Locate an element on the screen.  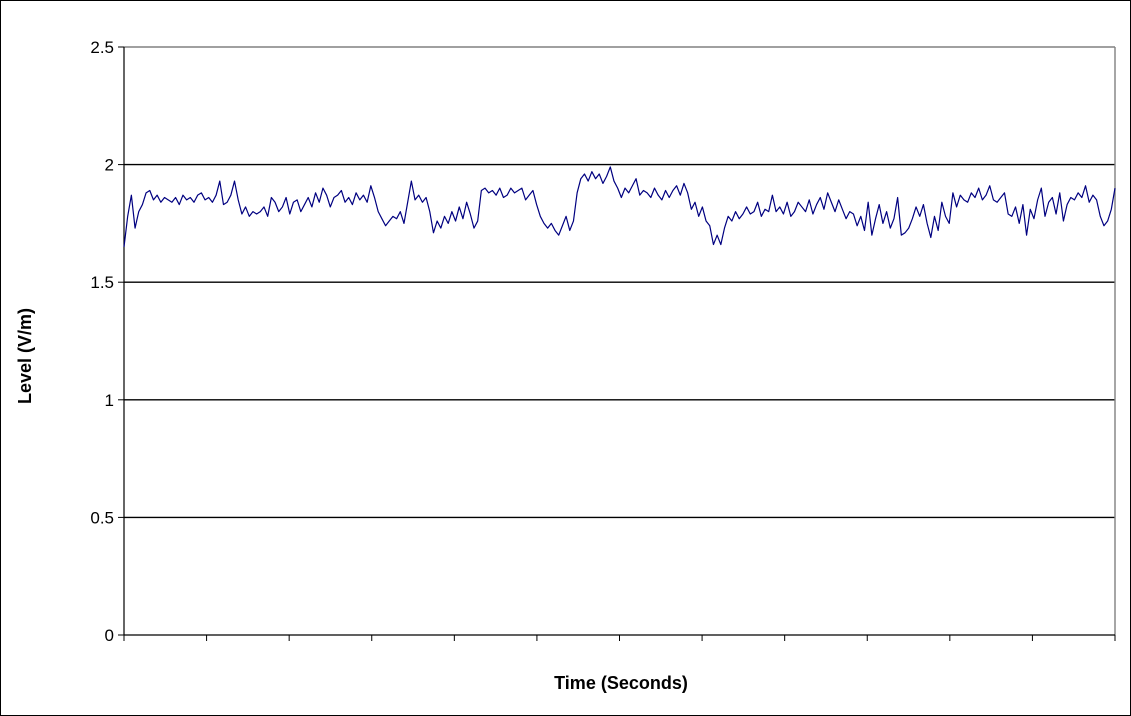
y-tick-label: 2.5 is located at coordinates (102, 47).